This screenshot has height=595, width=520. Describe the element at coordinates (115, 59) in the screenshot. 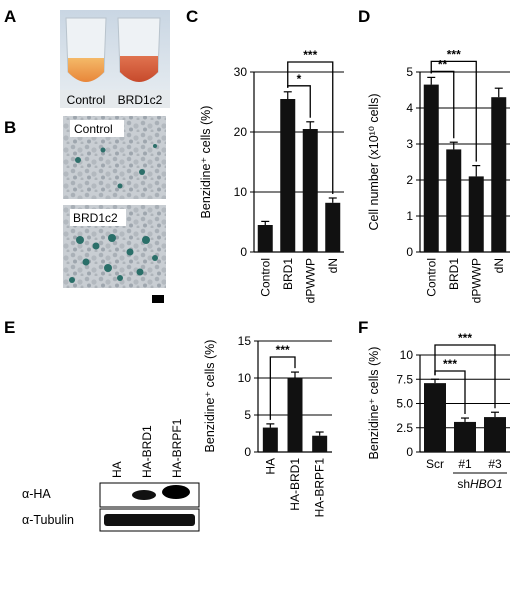

I see `panel-a-photo: Control BRD1c2` at that location.